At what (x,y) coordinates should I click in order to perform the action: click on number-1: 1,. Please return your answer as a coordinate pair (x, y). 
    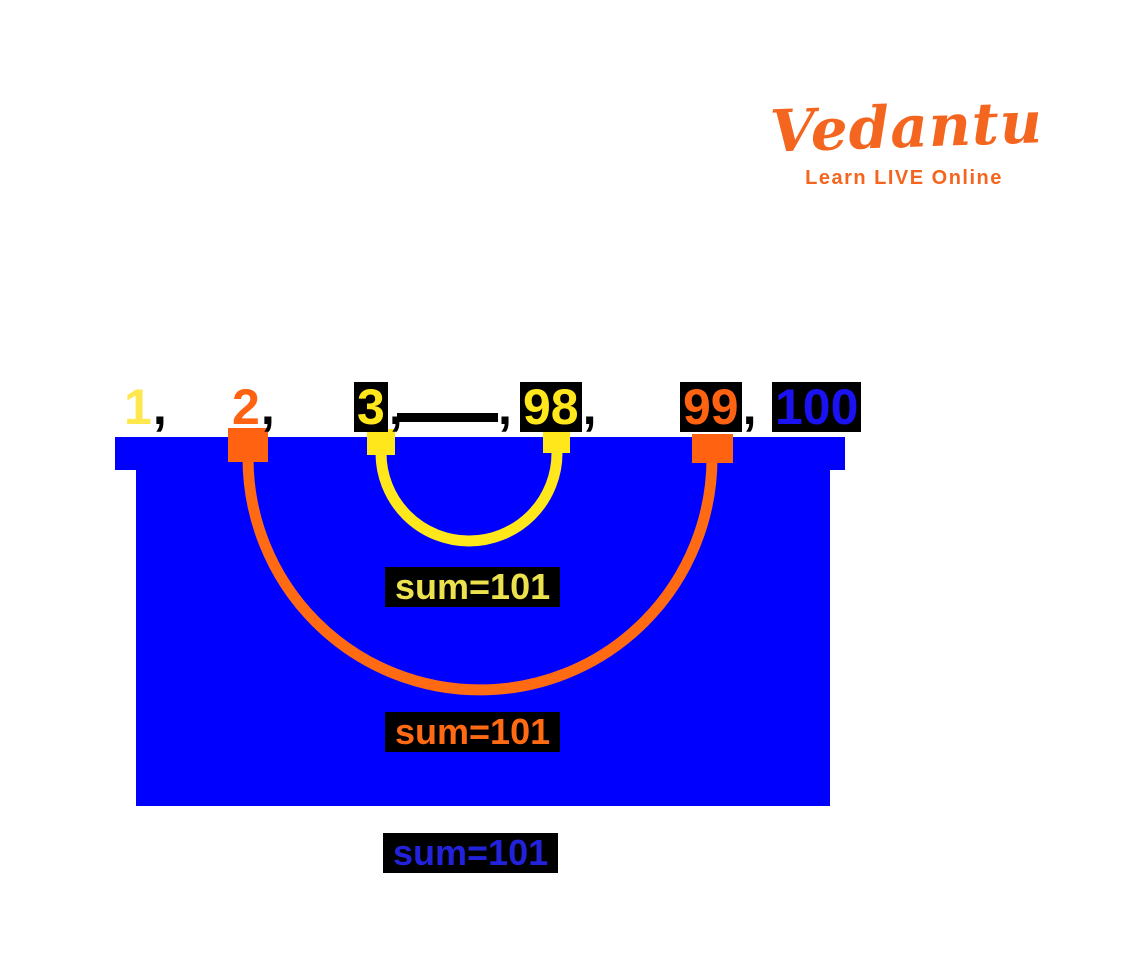
    Looking at the image, I should click on (145, 407).